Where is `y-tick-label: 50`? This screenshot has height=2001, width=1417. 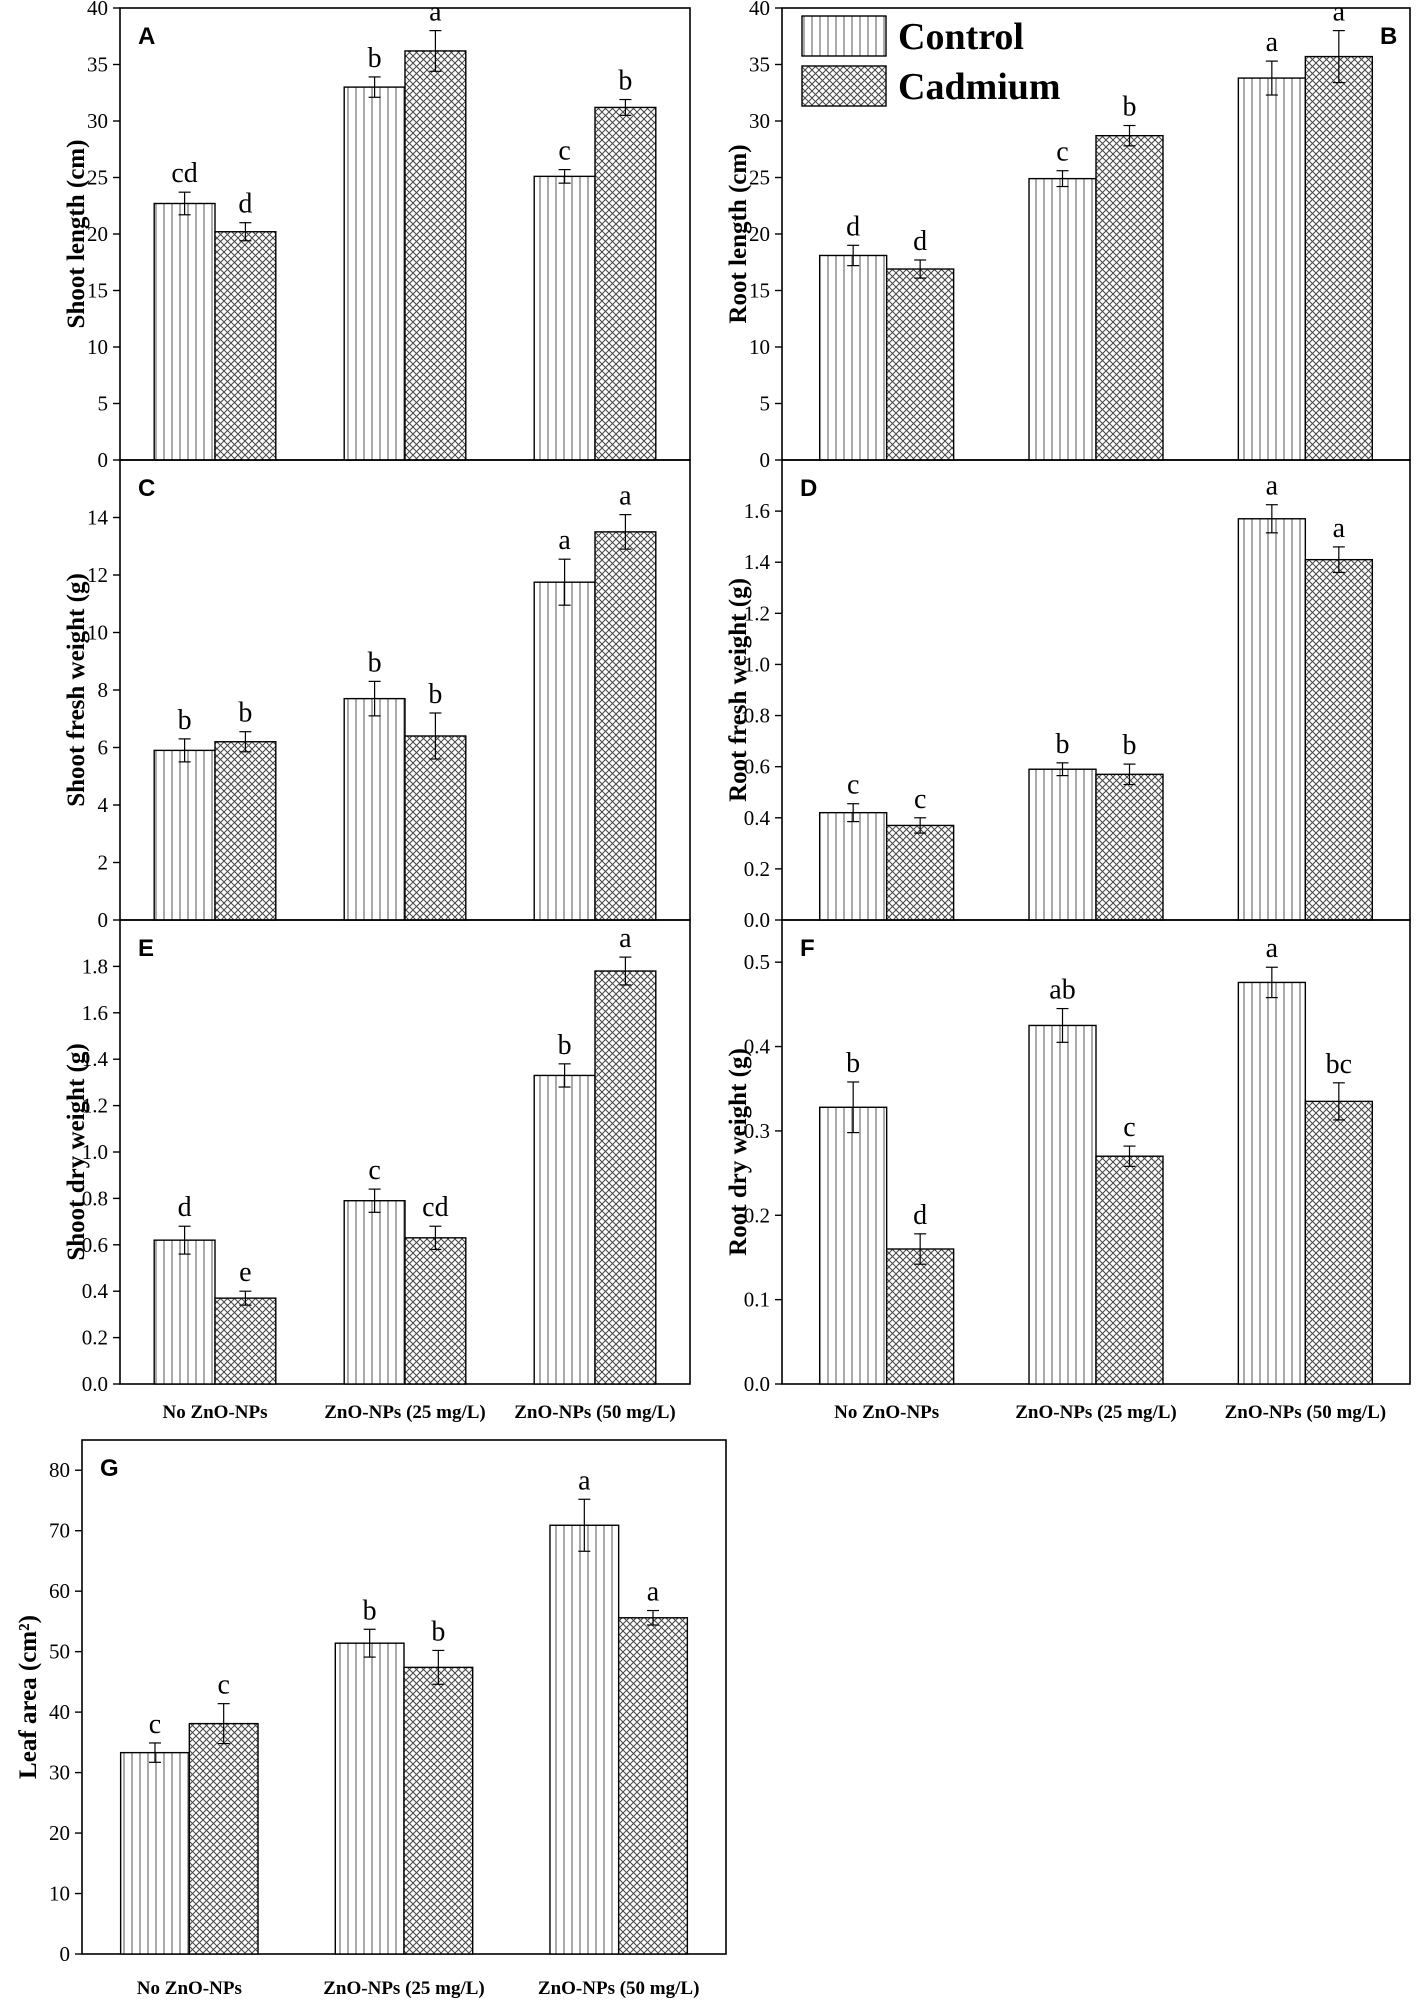
y-tick-label: 50 is located at coordinates (59, 1652).